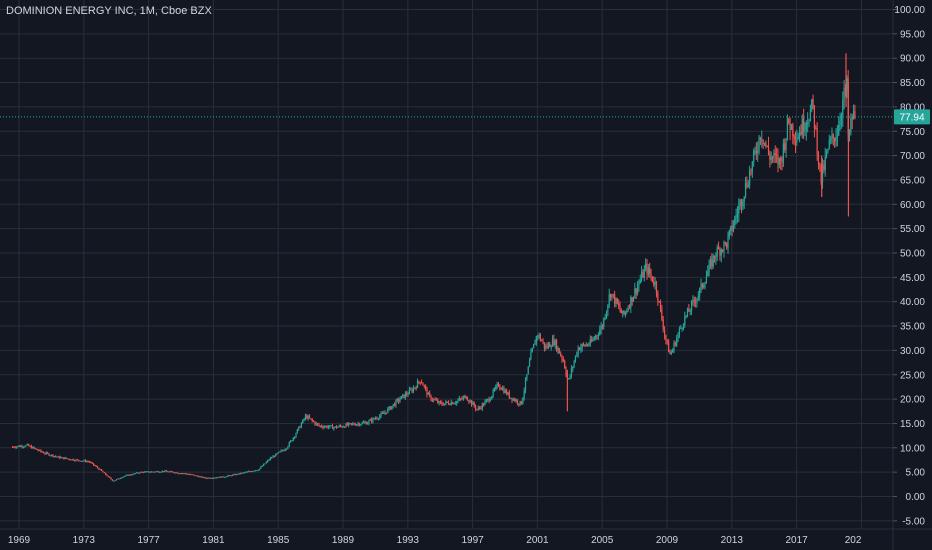 The image size is (932, 550). I want to click on price-tick-label: 70.00, so click(912, 156).